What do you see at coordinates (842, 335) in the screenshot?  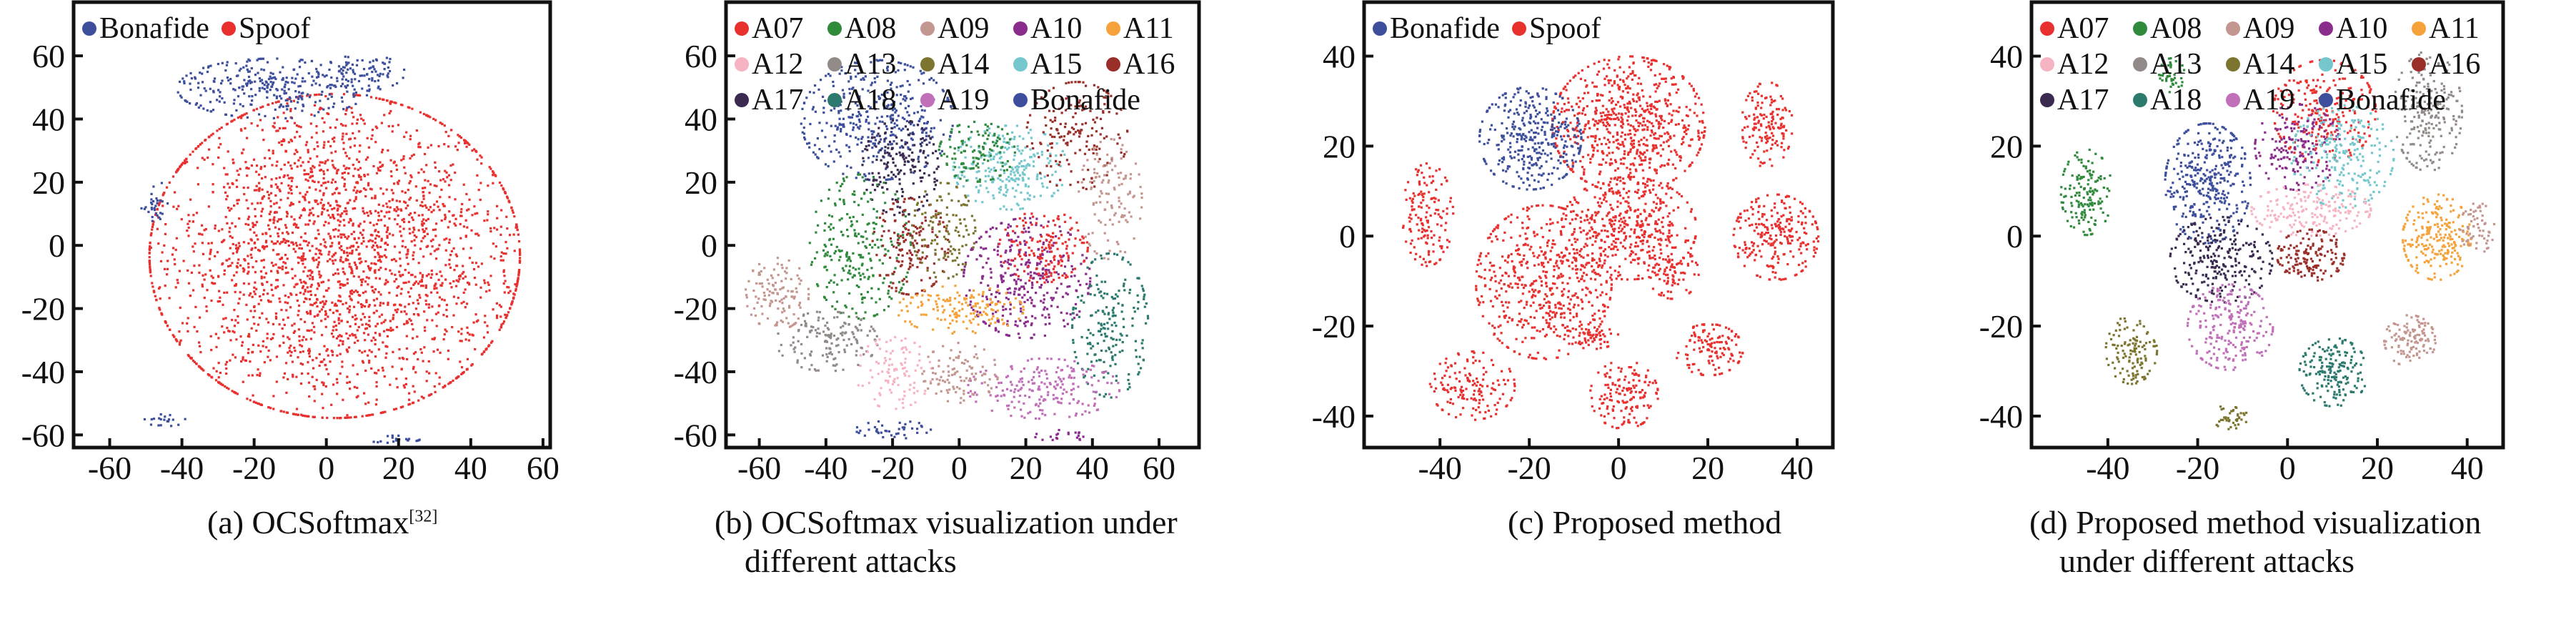 I see `point-a13` at bounding box center [842, 335].